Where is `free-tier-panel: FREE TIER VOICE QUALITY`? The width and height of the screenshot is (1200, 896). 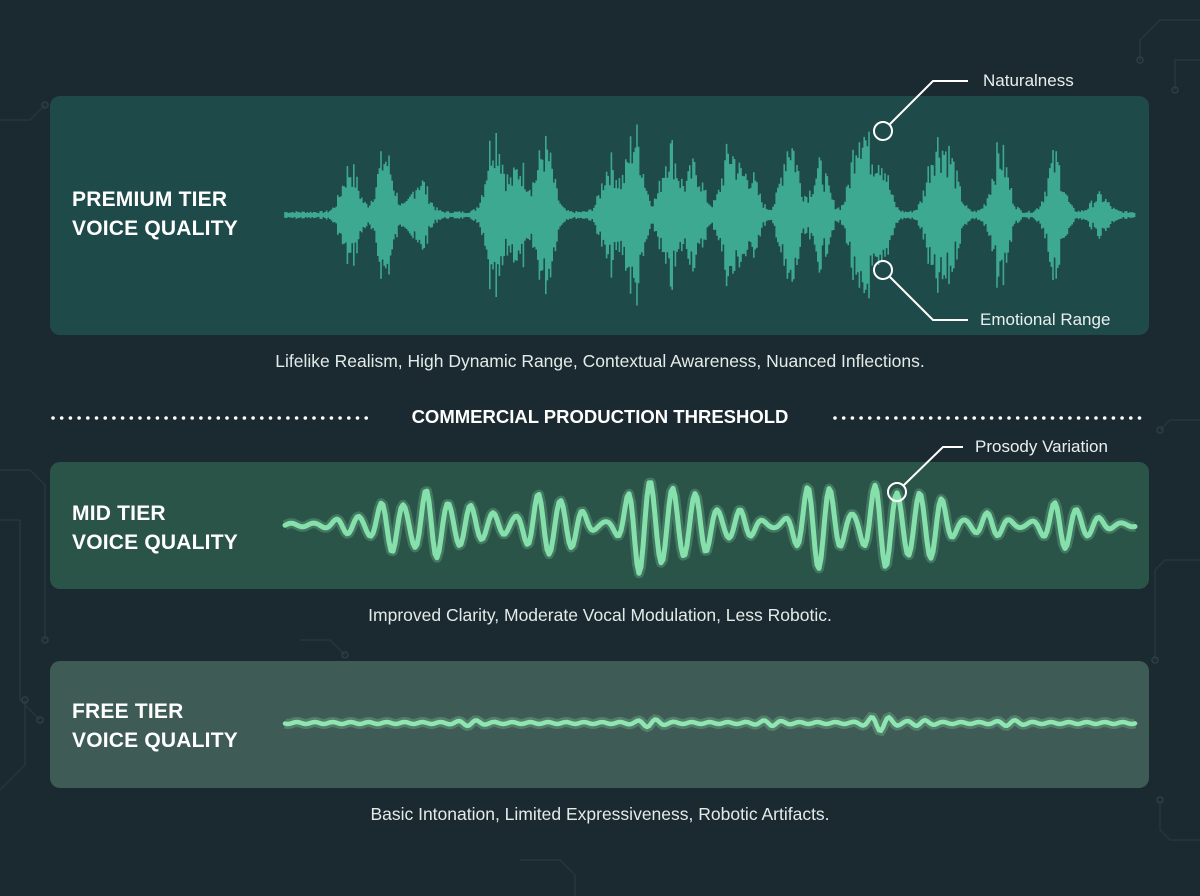
free-tier-panel: FREE TIER VOICE QUALITY is located at coordinates (599, 724).